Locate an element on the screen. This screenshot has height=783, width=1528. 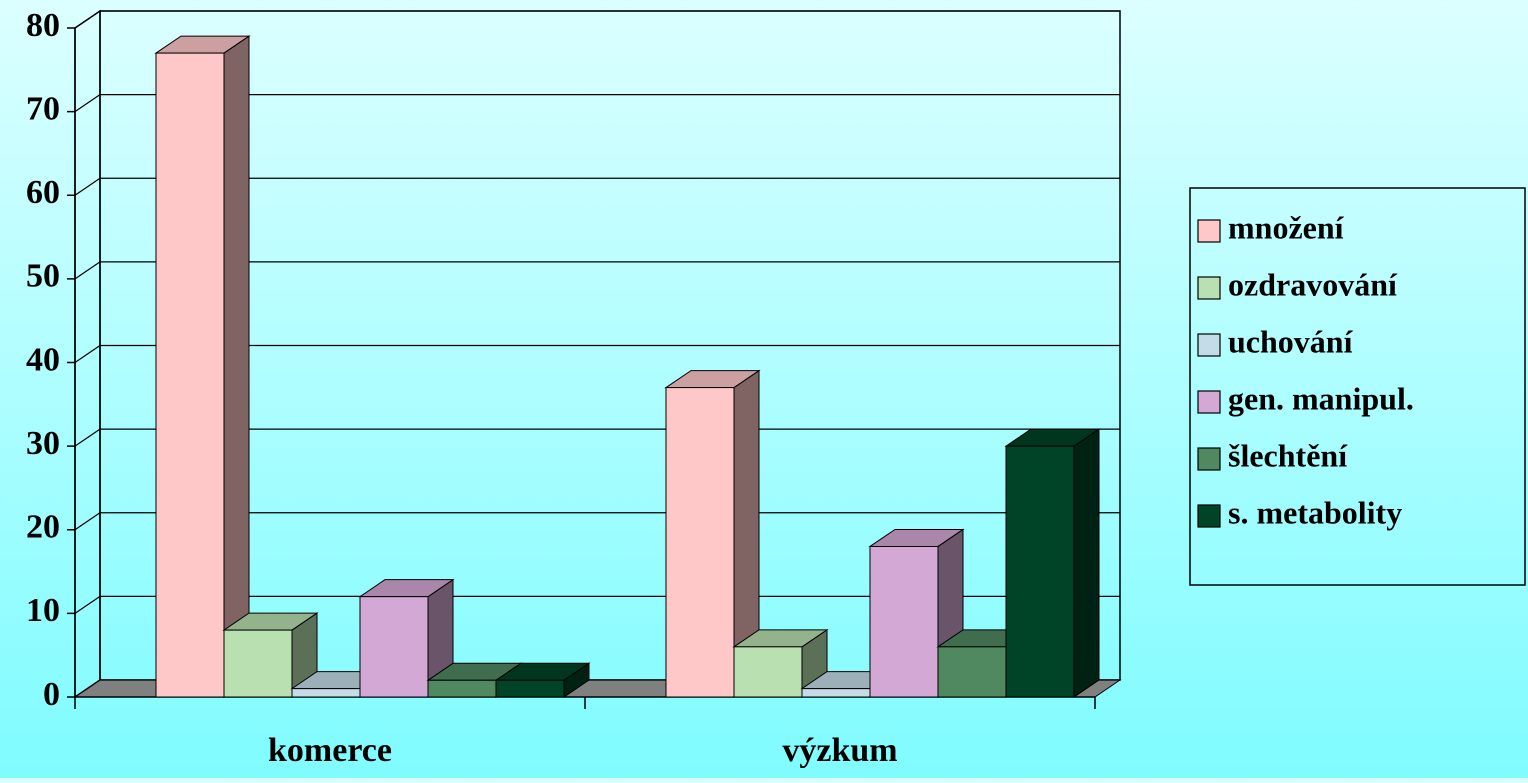
legend-label: ozdravování is located at coordinates (1313, 284).